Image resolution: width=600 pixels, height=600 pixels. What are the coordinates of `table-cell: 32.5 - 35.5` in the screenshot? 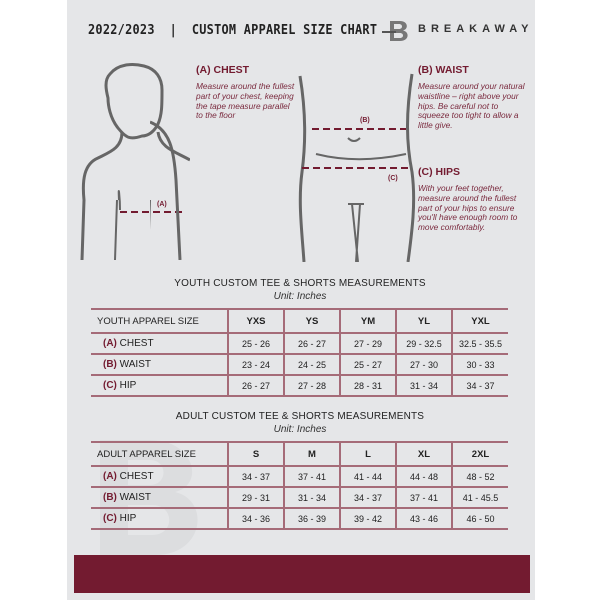 It's located at (479, 344).